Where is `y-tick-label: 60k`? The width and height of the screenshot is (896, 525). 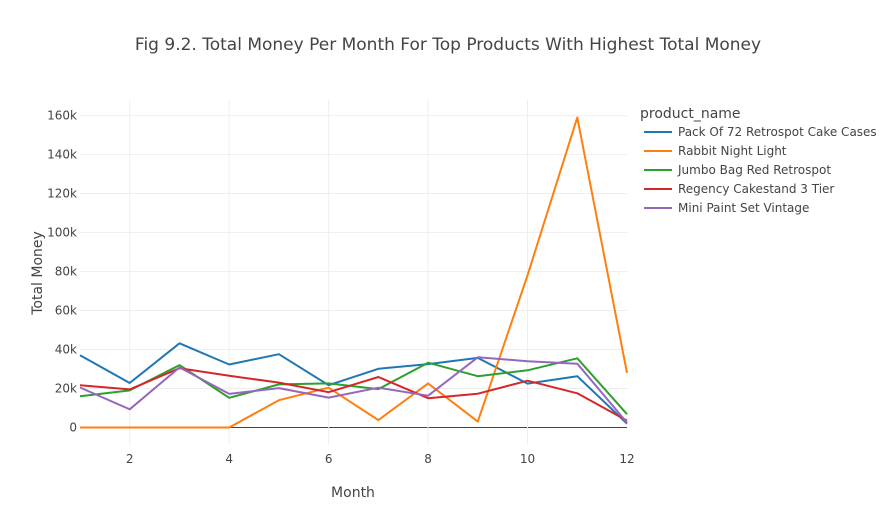 y-tick-label: 60k is located at coordinates (66, 311).